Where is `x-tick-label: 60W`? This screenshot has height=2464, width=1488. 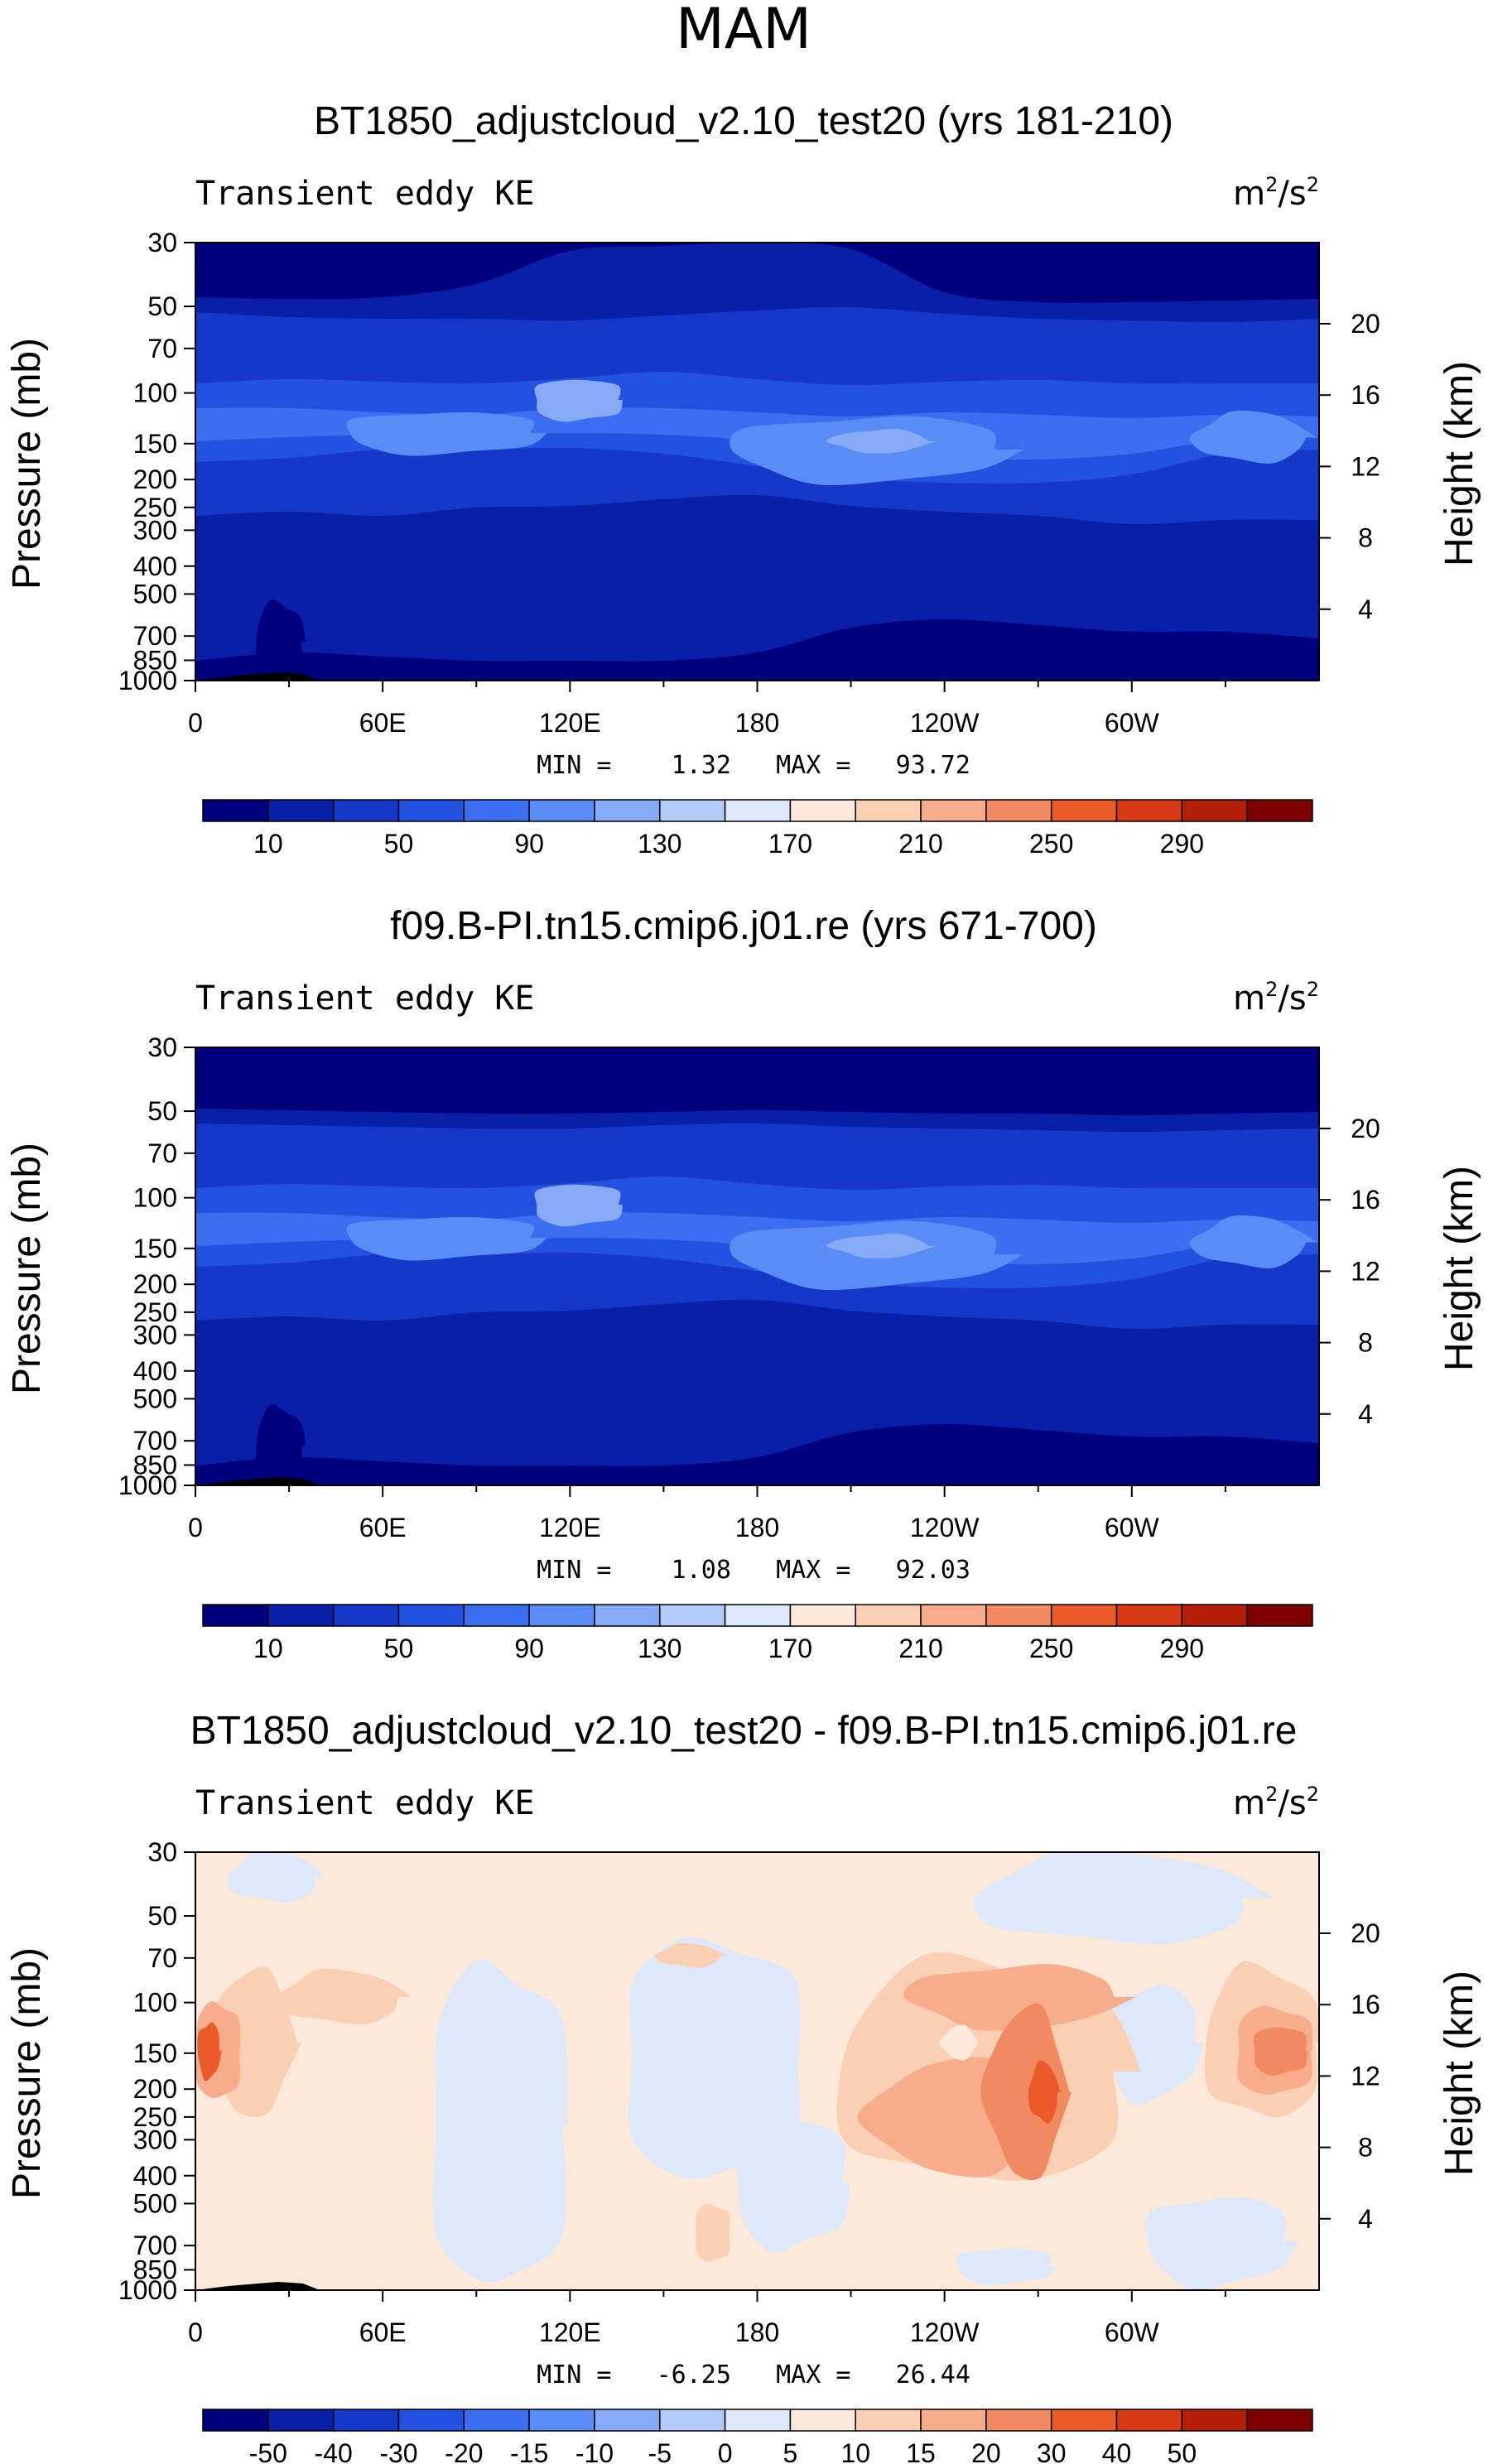
x-tick-label: 60W is located at coordinates (1132, 1528).